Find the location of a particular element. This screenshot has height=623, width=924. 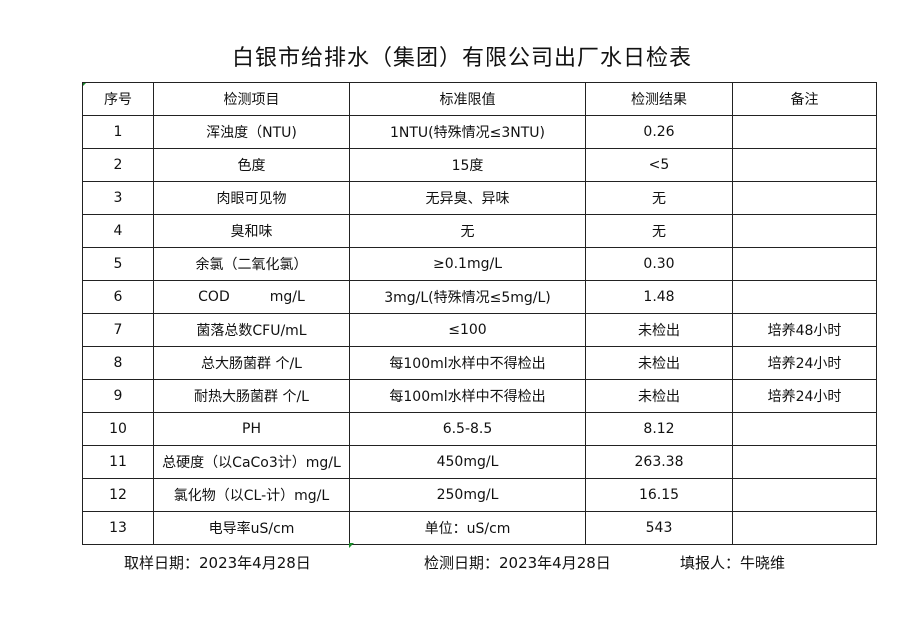

table-row: 7 菌落总数CFU/mL ≤100 未检出 培养48小时 is located at coordinates (479, 330).